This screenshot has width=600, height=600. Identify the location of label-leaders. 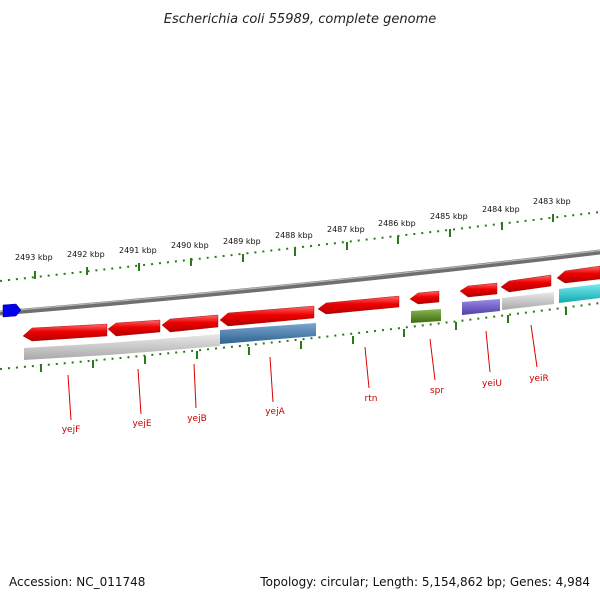
(302, 372).